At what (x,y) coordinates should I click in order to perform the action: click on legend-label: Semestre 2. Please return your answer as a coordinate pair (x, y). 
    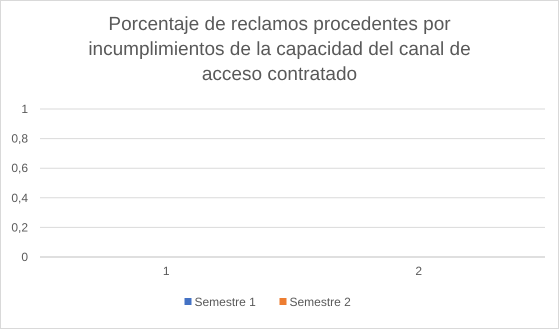
    Looking at the image, I should click on (321, 302).